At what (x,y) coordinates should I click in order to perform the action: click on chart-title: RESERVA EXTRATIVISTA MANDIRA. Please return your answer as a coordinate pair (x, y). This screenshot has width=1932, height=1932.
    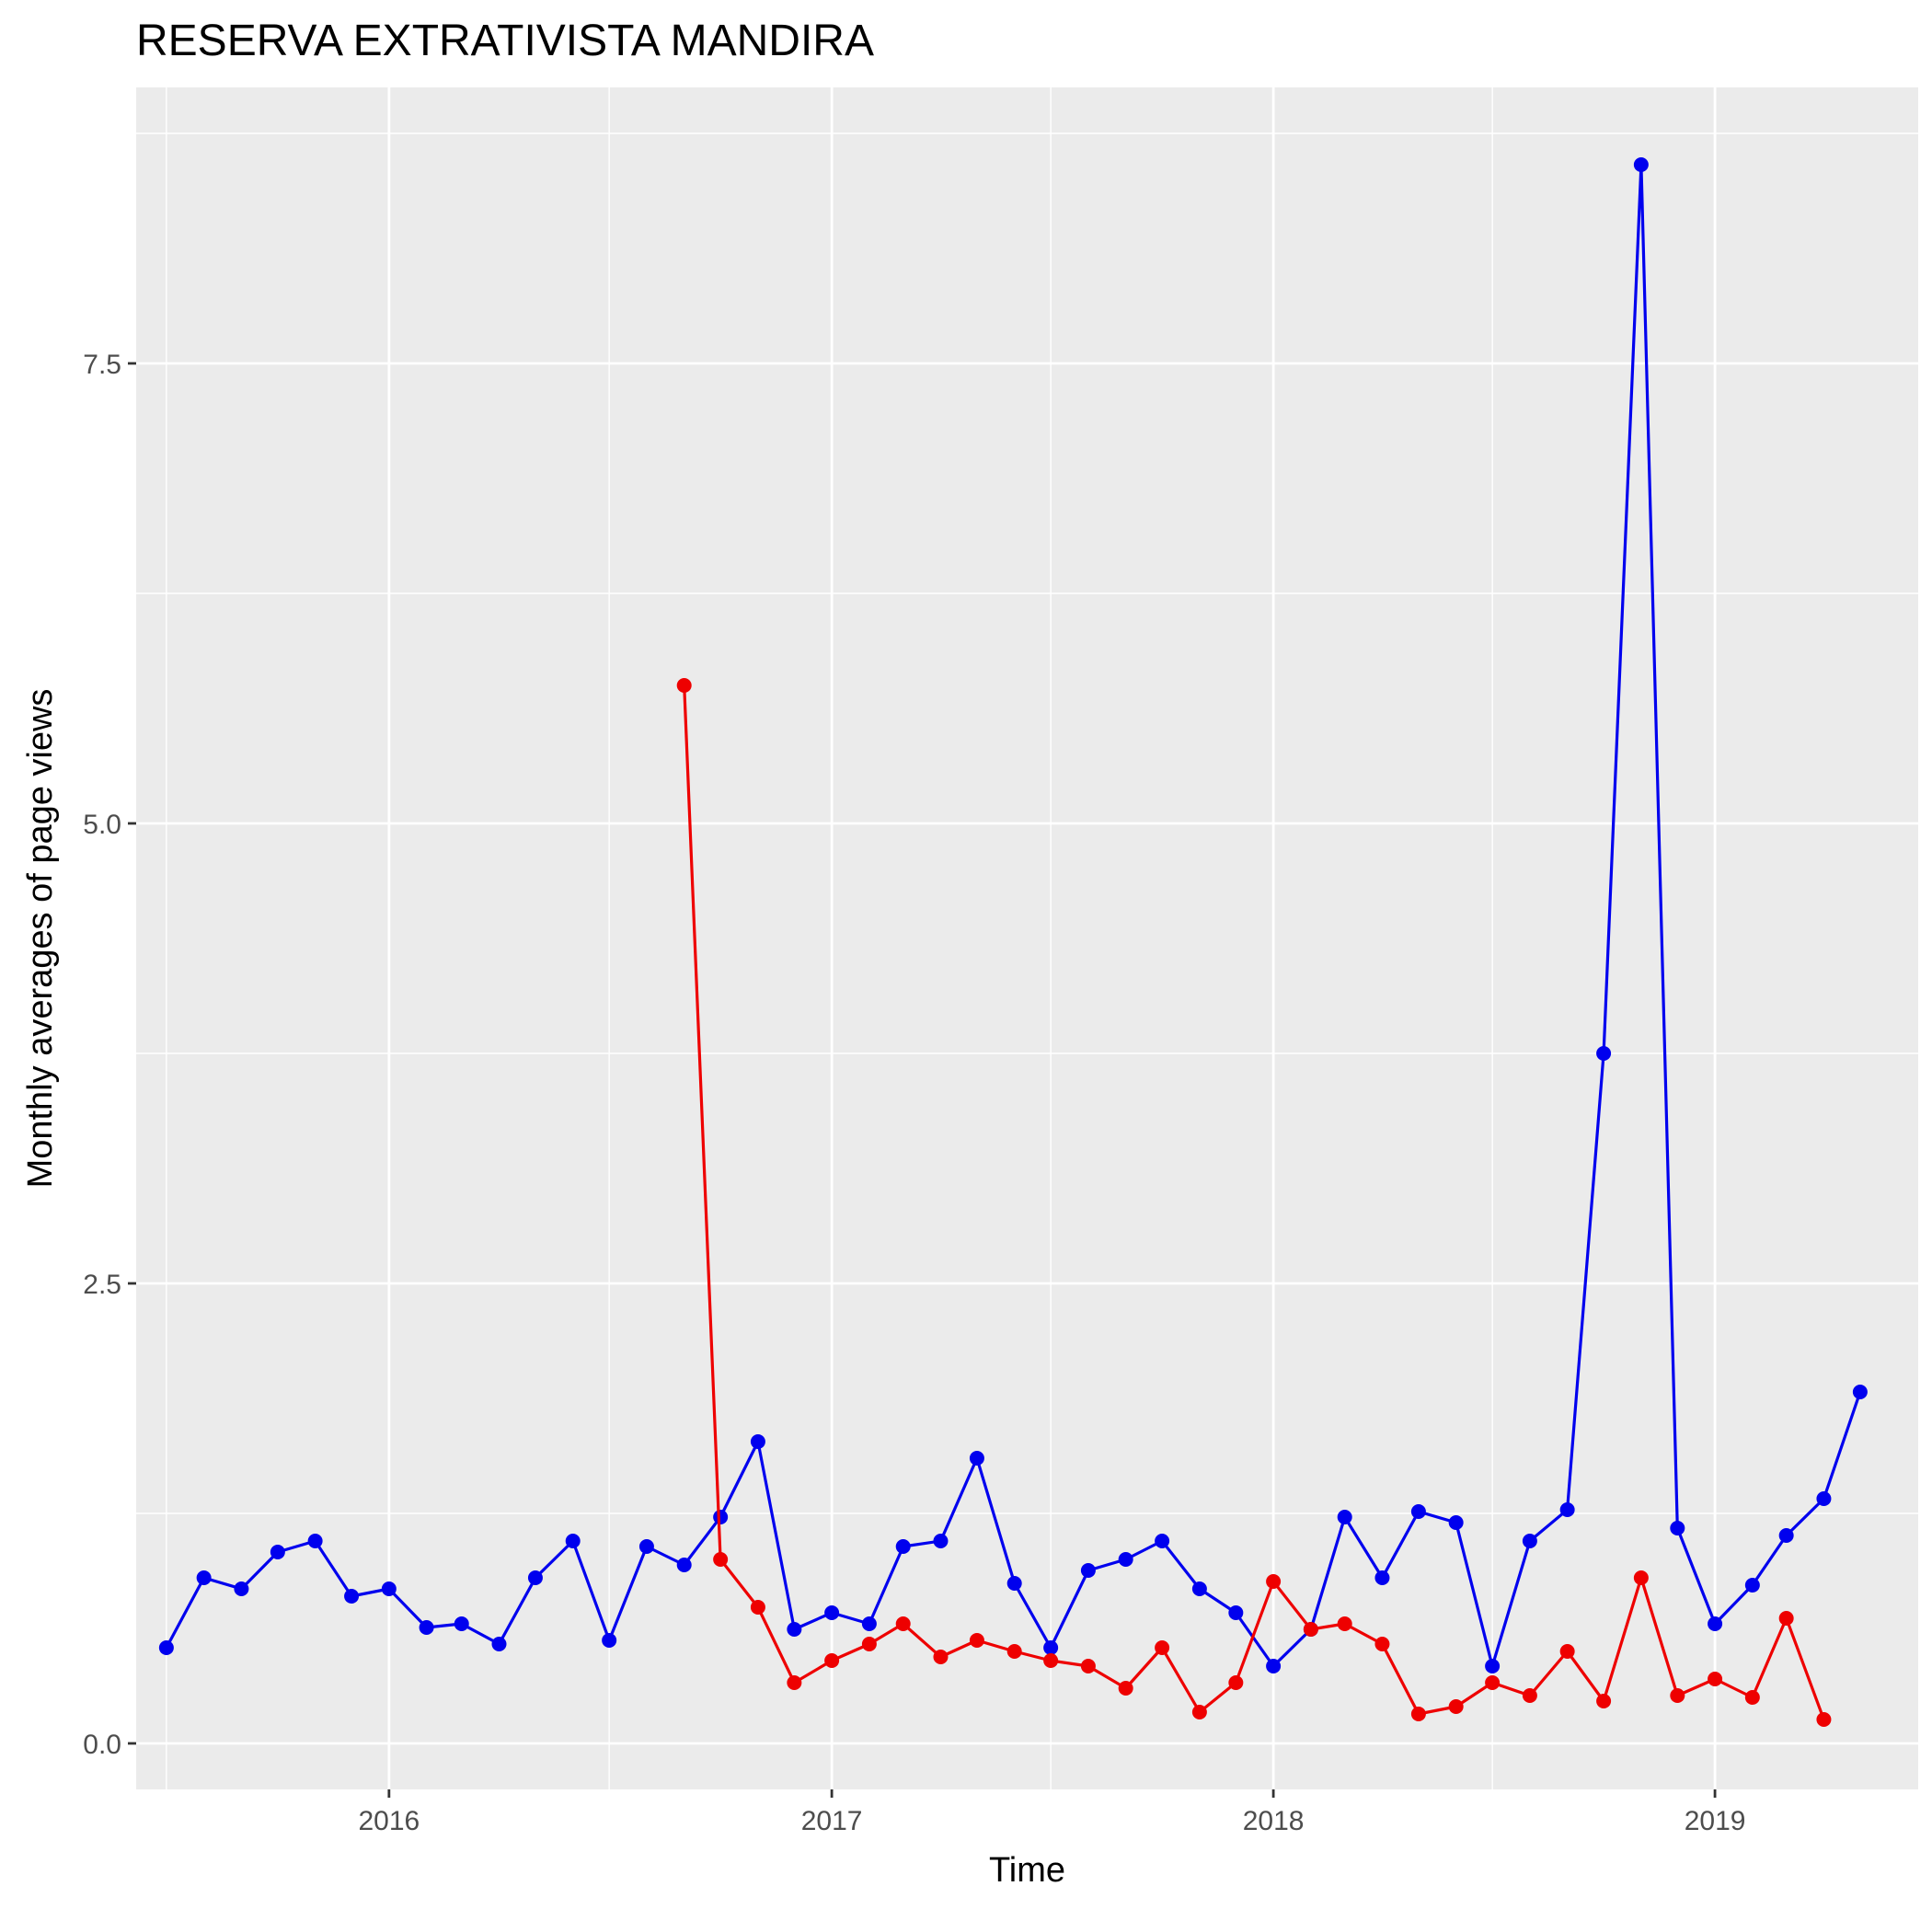
    Looking at the image, I should click on (505, 41).